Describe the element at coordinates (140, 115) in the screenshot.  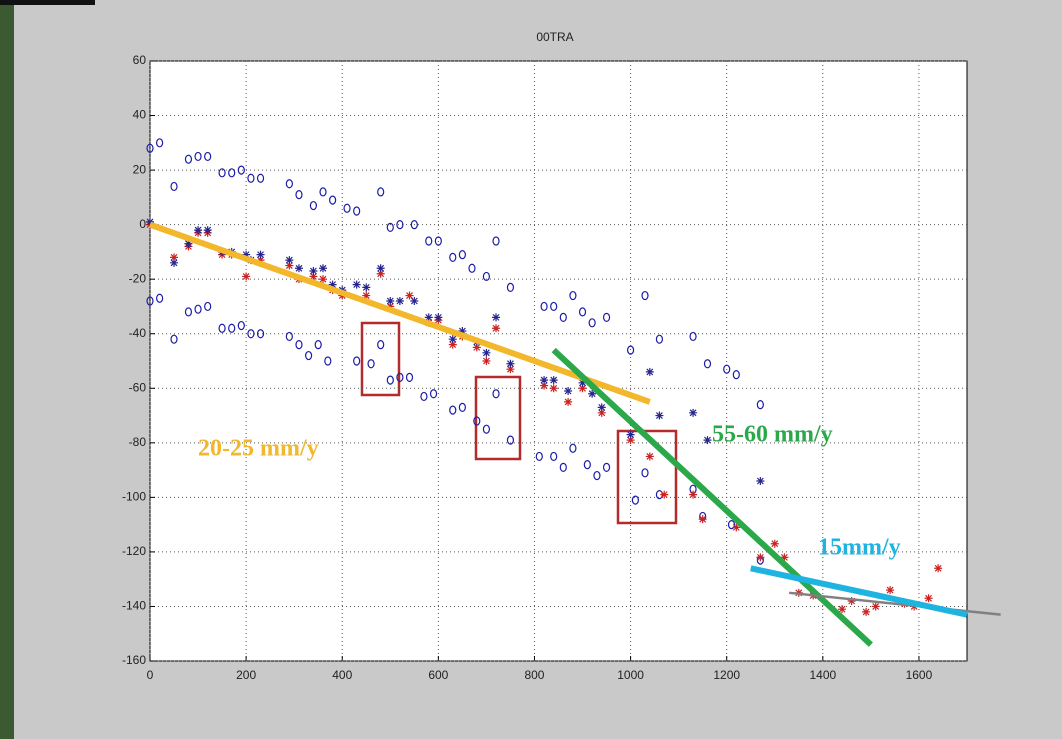
I see `y-tick-label: 40` at that location.